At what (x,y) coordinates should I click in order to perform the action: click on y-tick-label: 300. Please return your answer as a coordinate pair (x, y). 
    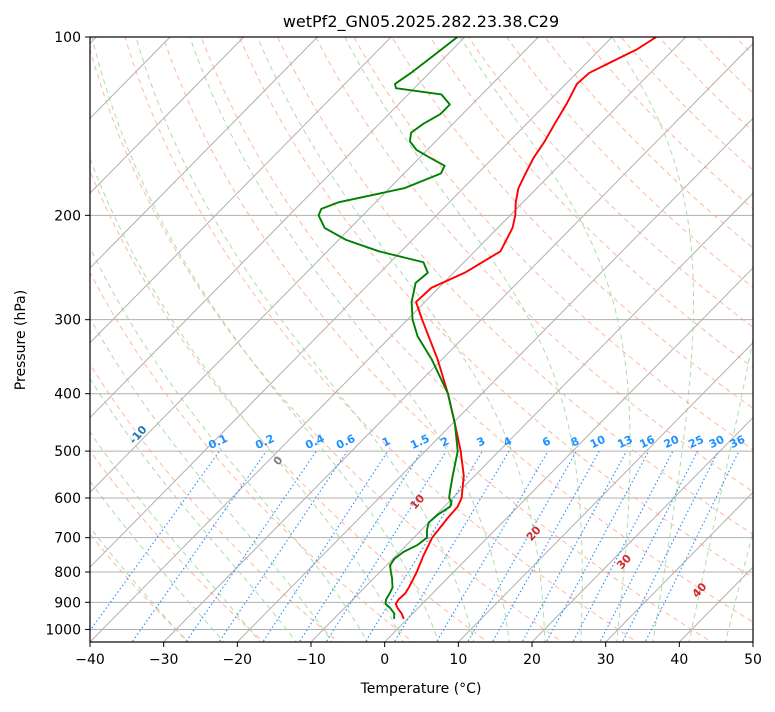
    Looking at the image, I should click on (67, 321).